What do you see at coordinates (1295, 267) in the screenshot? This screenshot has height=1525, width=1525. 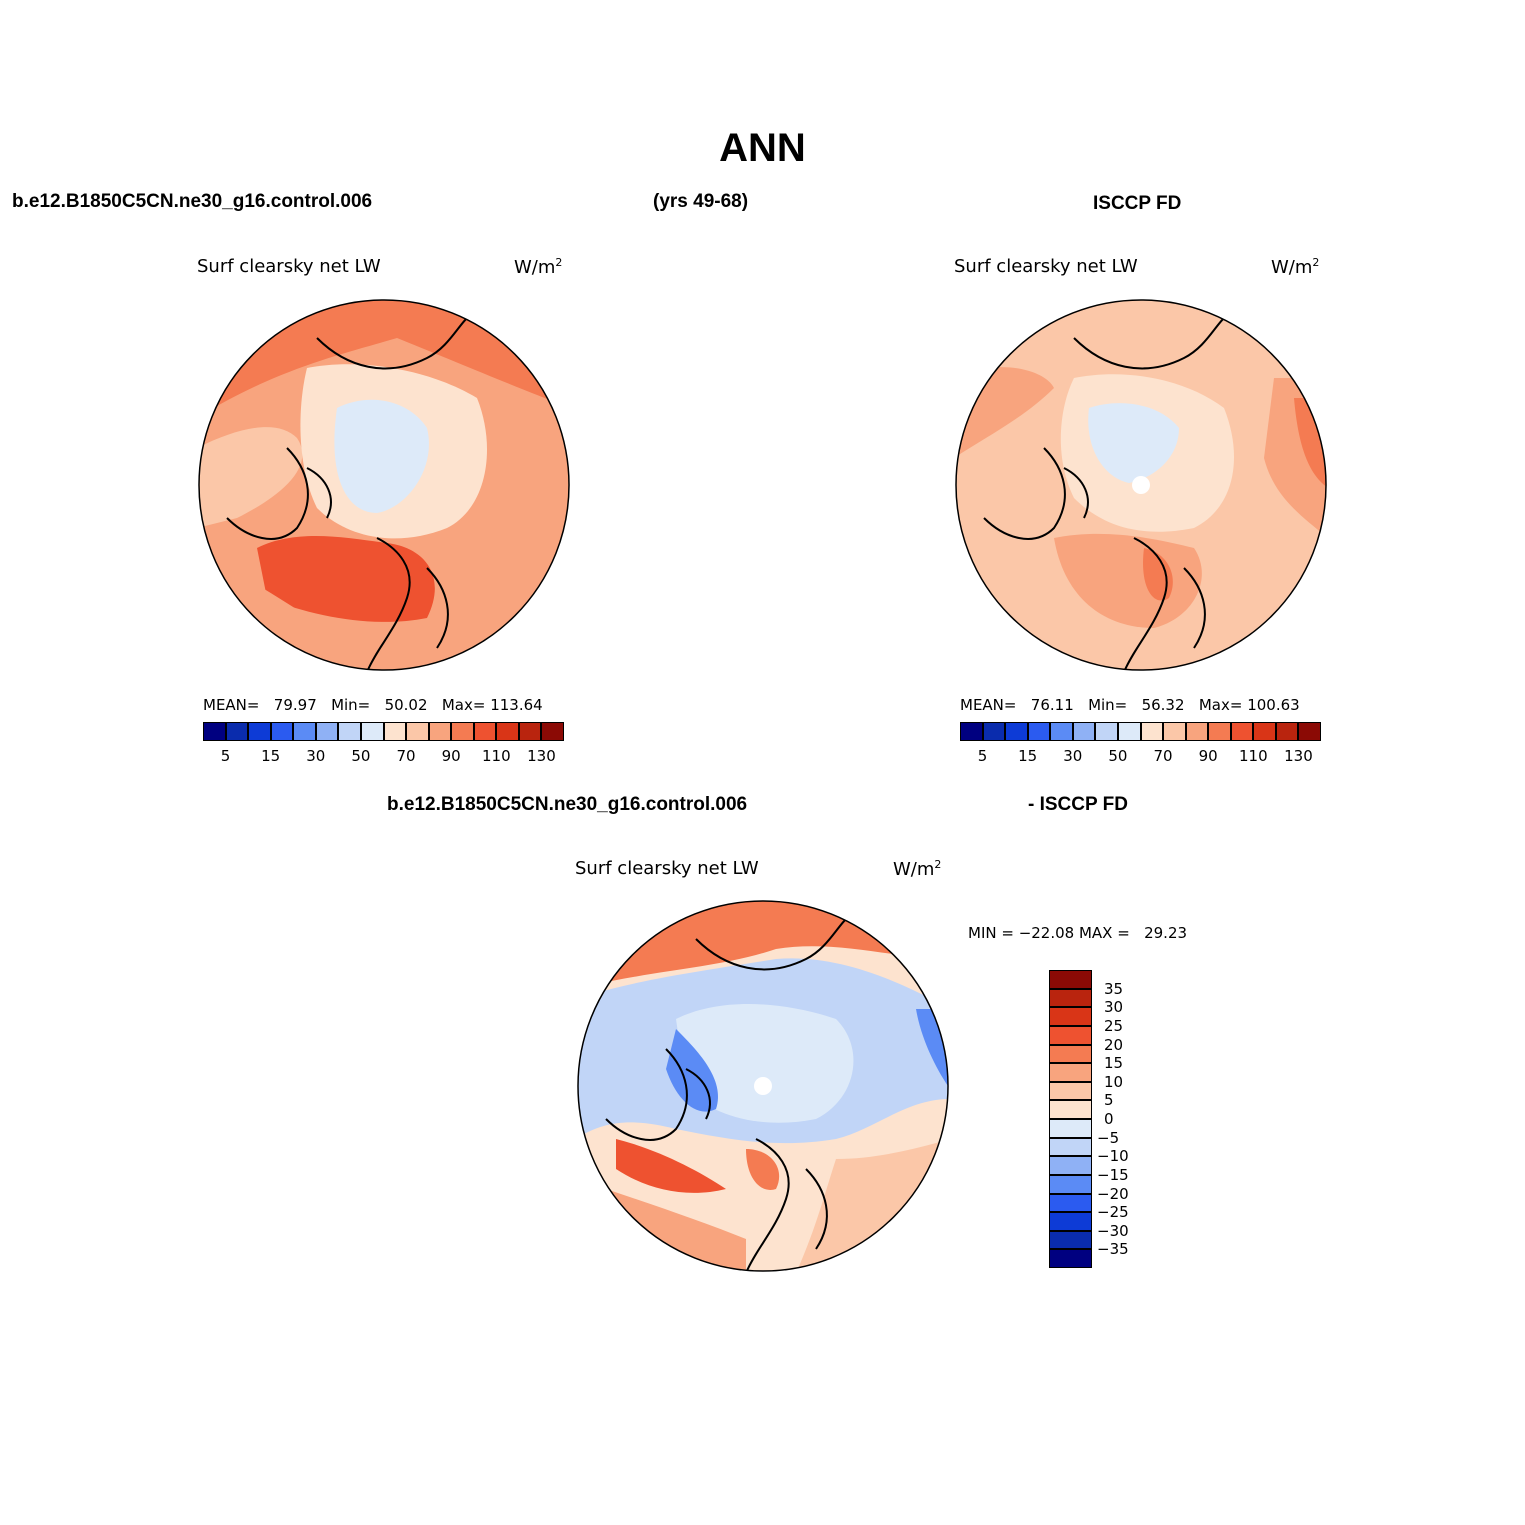 I see `obs-units-label: W/m2` at bounding box center [1295, 267].